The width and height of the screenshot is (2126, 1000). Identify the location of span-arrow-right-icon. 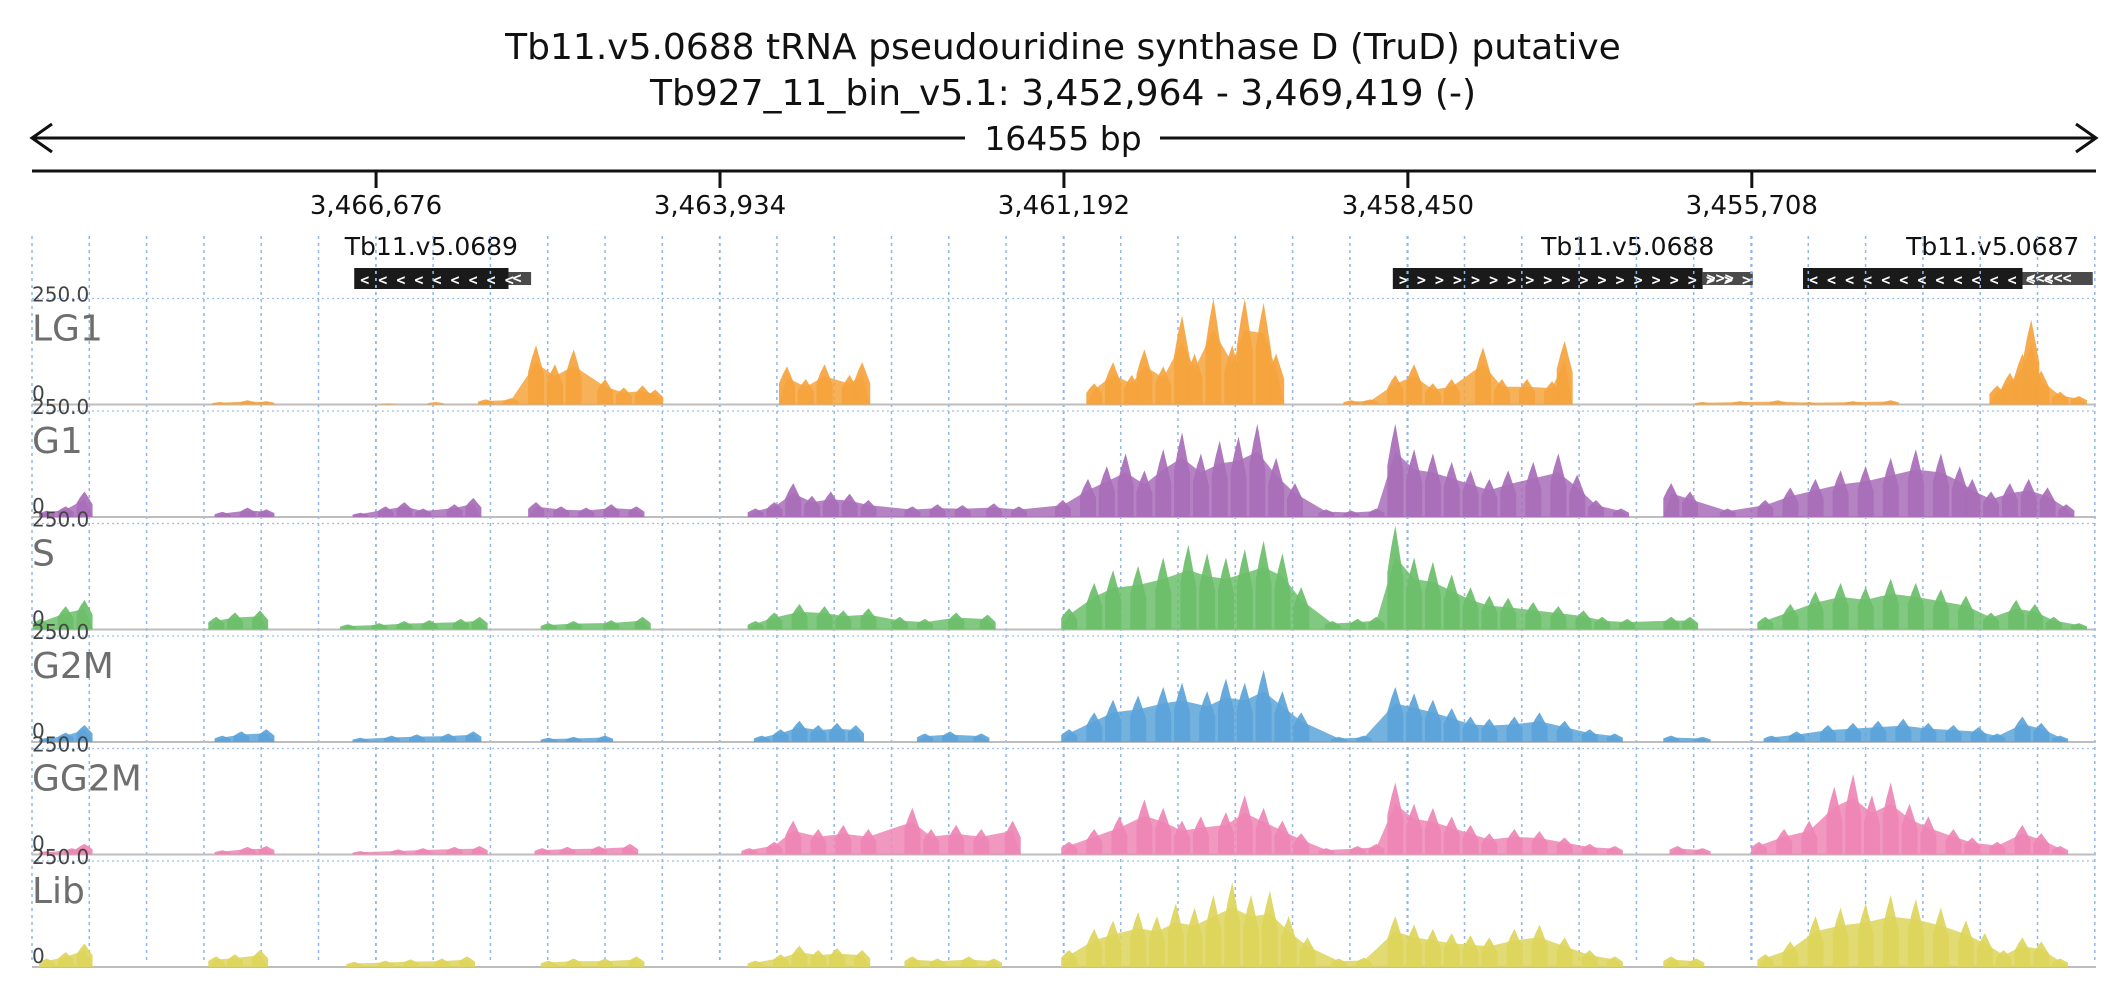
(2087, 138).